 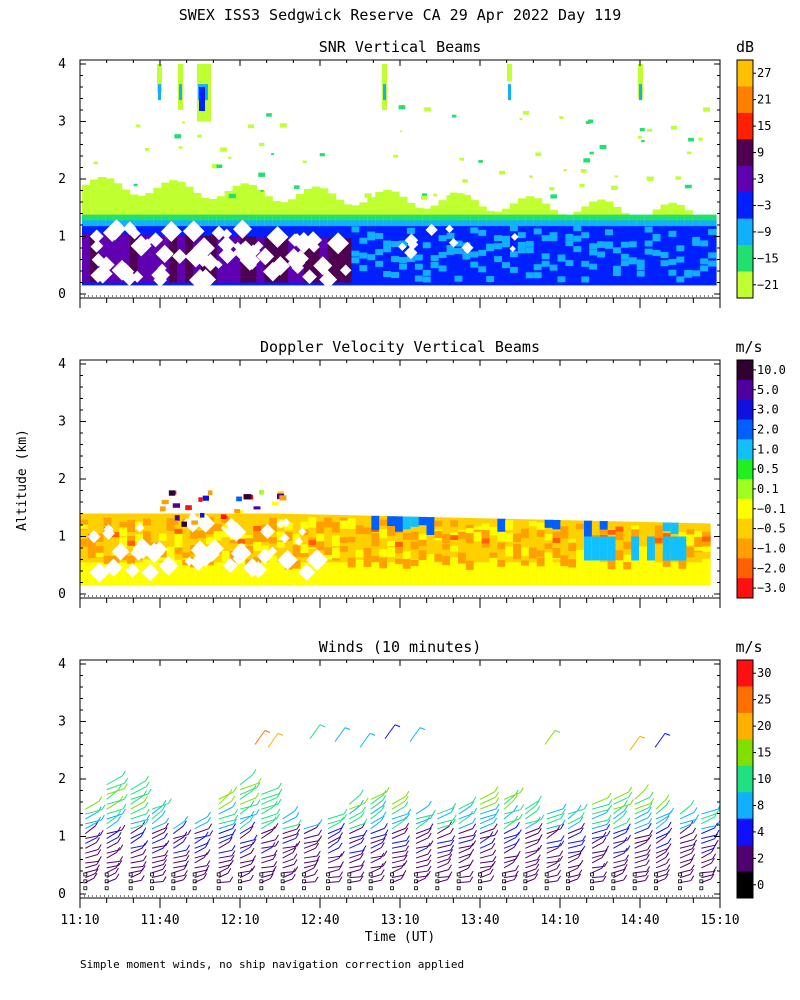 What do you see at coordinates (639, 920) in the screenshot?
I see `x-tick-label: 14:40` at bounding box center [639, 920].